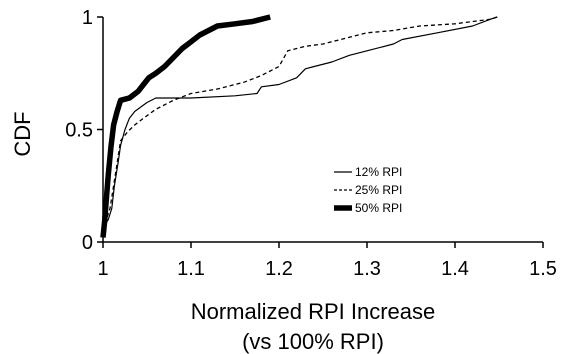 The width and height of the screenshot is (569, 354). What do you see at coordinates (79, 131) in the screenshot?
I see `y-tick-label: 0.5` at bounding box center [79, 131].